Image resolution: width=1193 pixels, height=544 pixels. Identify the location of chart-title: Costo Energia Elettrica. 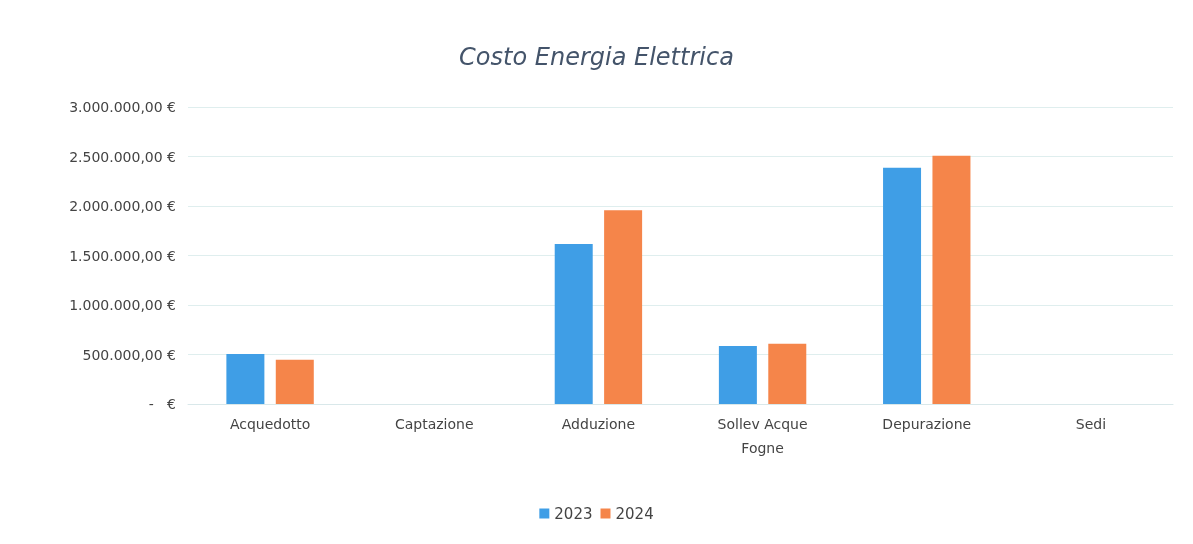
(596, 57).